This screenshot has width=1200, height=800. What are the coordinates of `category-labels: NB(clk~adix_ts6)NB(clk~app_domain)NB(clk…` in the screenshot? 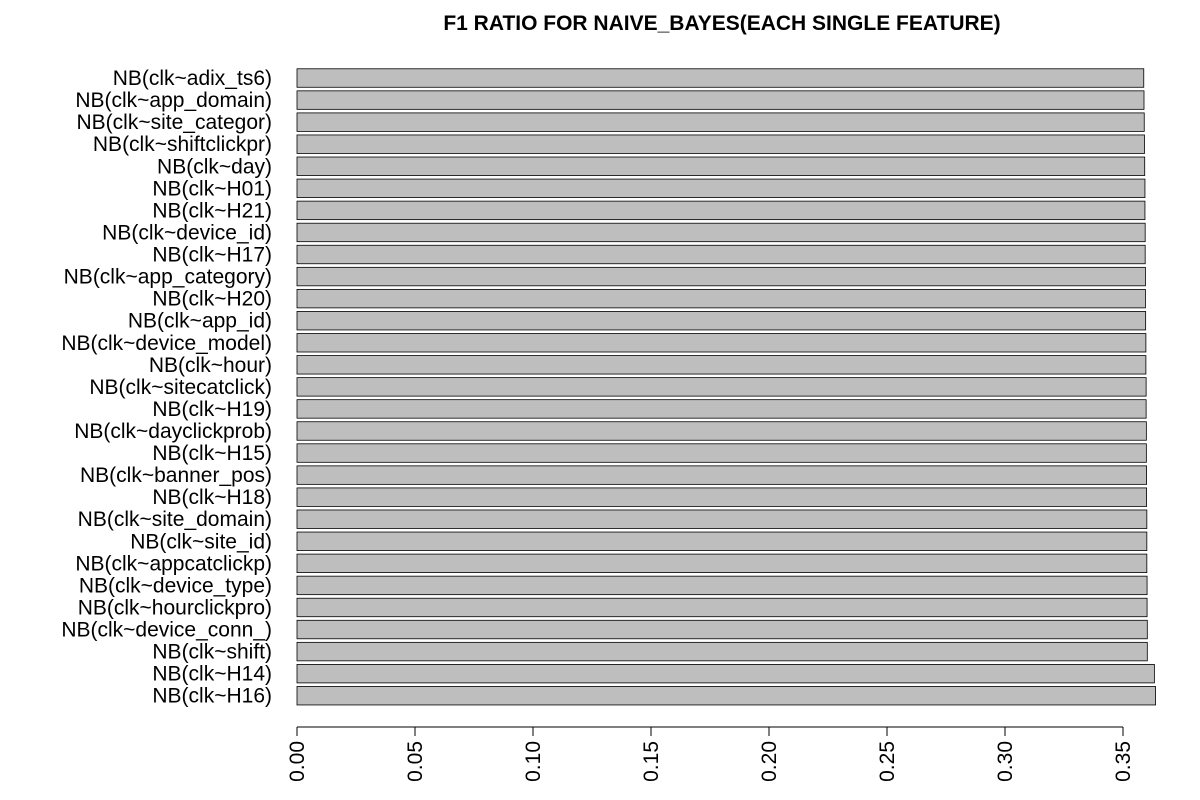 It's located at (166, 387).